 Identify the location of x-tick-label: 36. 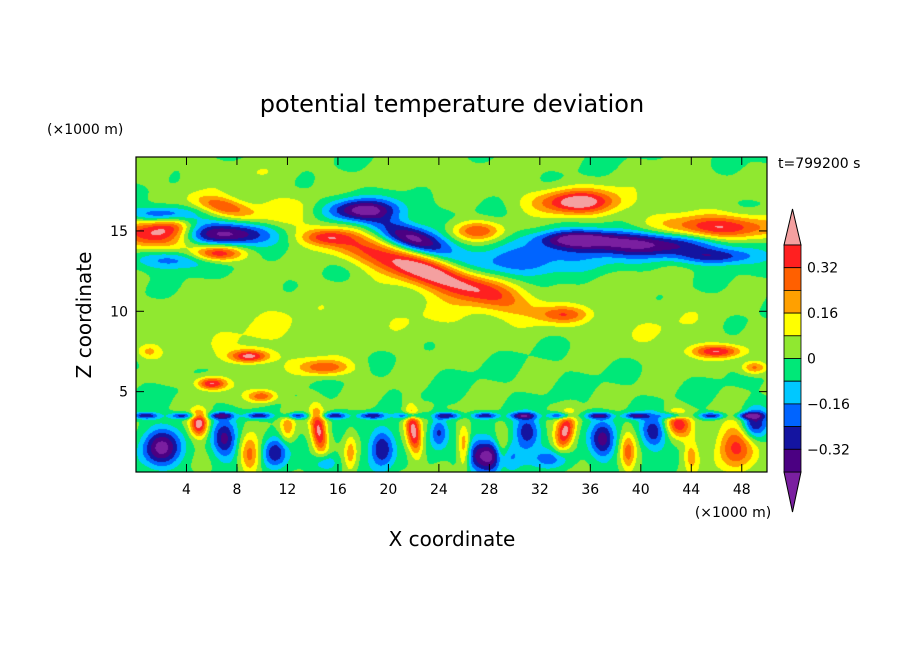
(590, 490).